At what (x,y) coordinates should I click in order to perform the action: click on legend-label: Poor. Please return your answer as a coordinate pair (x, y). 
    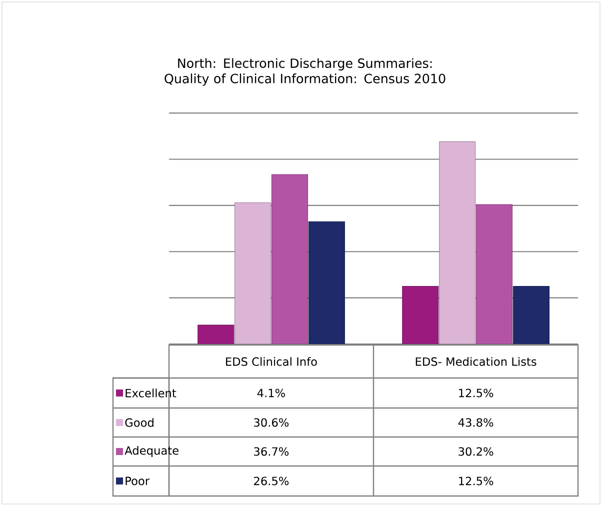
    Looking at the image, I should click on (138, 481).